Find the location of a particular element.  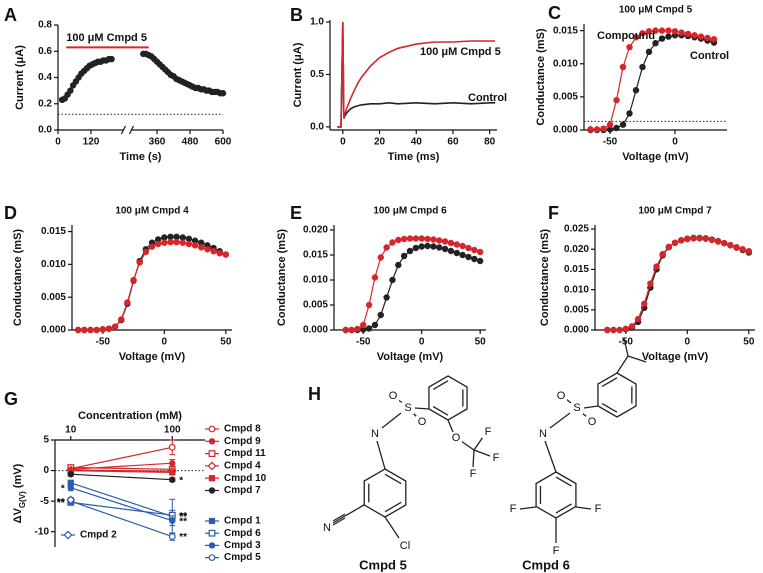

y-tick-label: -5 is located at coordinates (44, 501).